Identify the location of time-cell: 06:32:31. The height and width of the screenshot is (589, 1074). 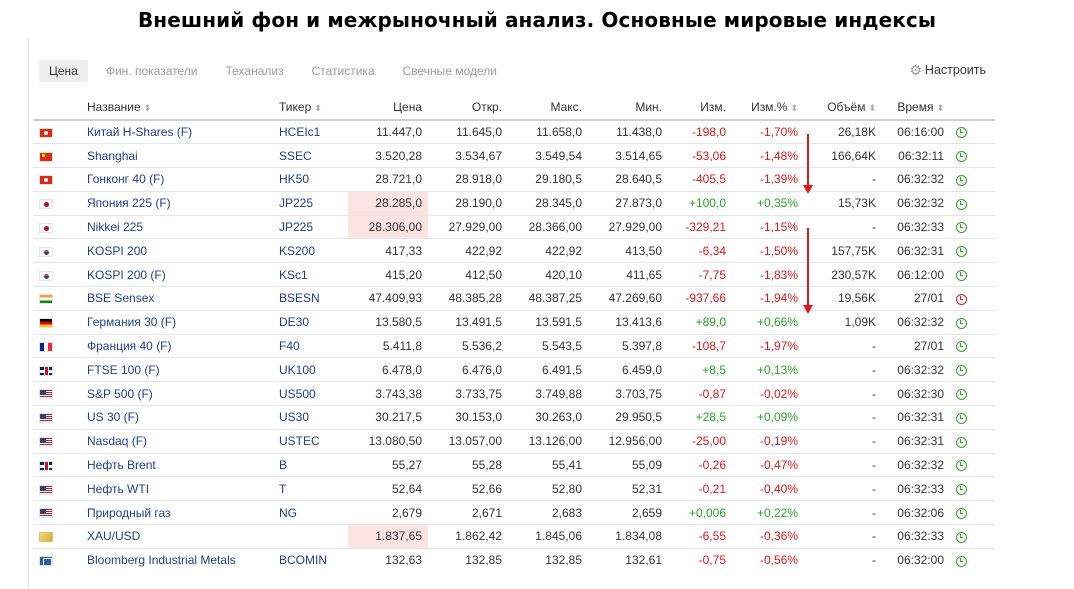
(916, 250).